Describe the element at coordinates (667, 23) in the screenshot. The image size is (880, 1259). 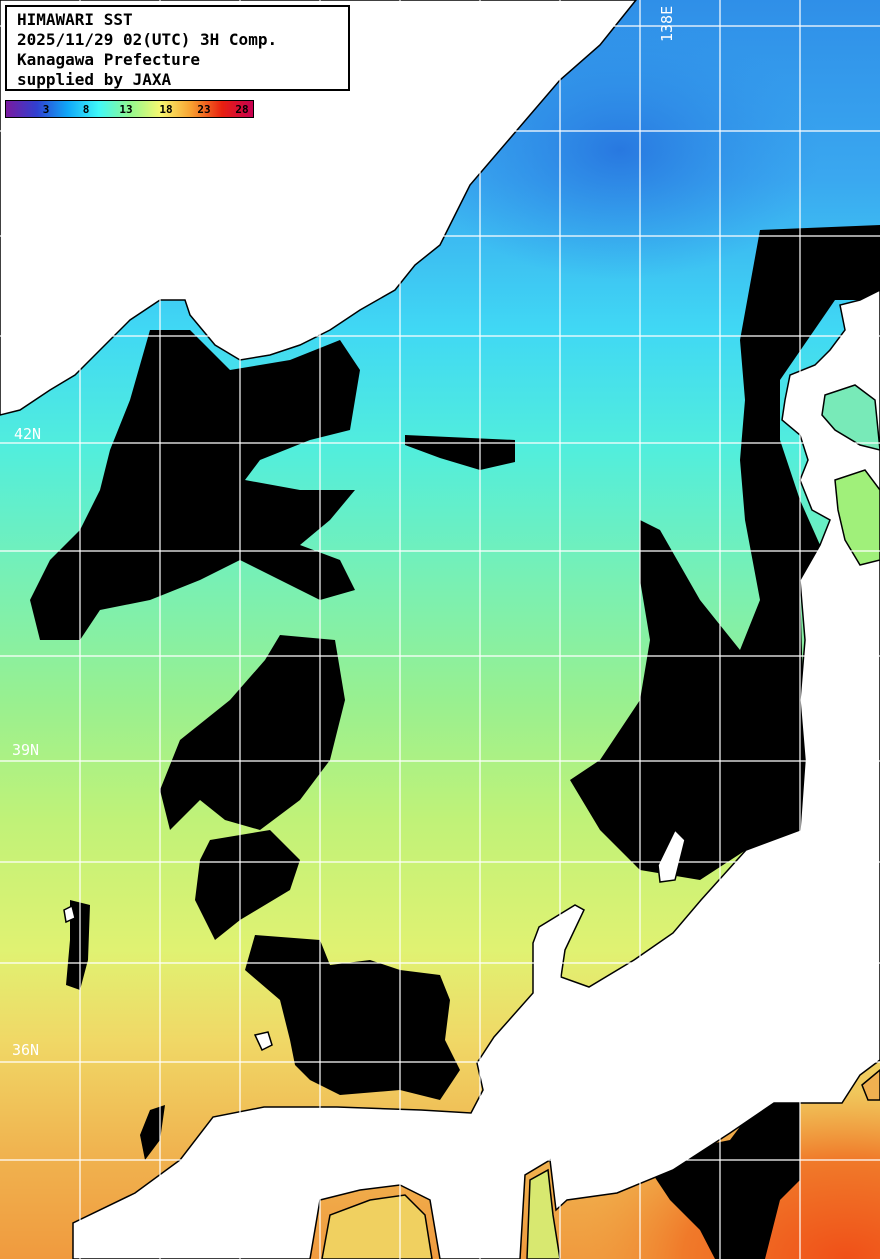
I see `lon-label-138e: 138E` at that location.